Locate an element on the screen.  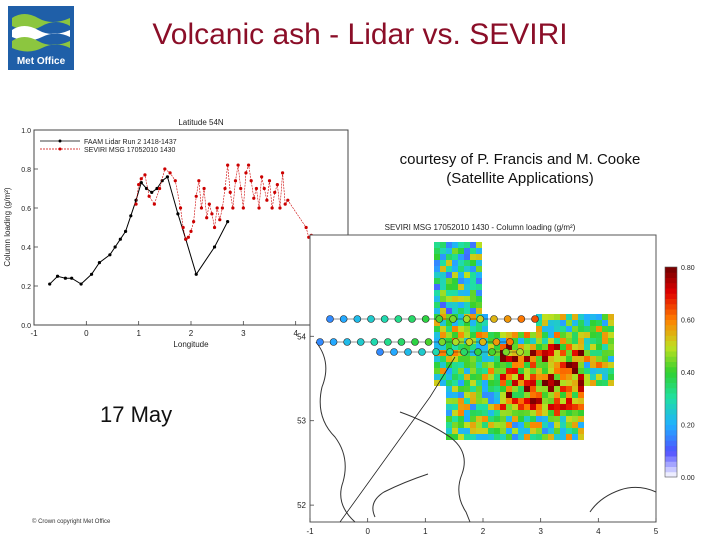
x-tick-label: 2 is located at coordinates (191, 333).